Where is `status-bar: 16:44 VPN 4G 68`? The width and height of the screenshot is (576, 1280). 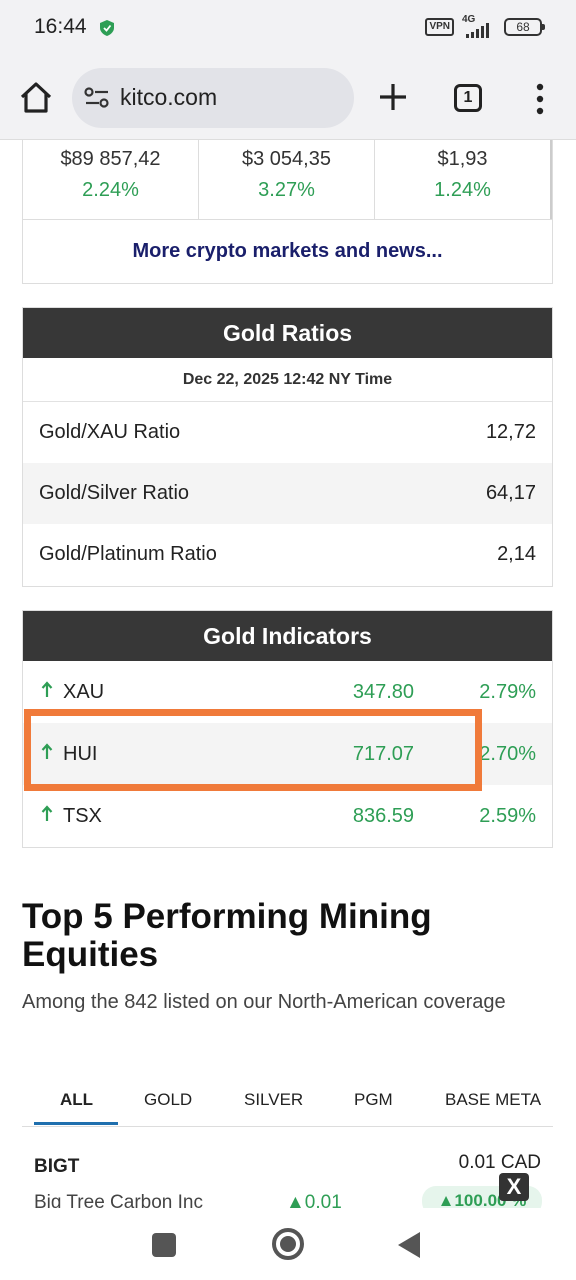
status-bar: 16:44 VPN 4G 68 is located at coordinates (288, 28).